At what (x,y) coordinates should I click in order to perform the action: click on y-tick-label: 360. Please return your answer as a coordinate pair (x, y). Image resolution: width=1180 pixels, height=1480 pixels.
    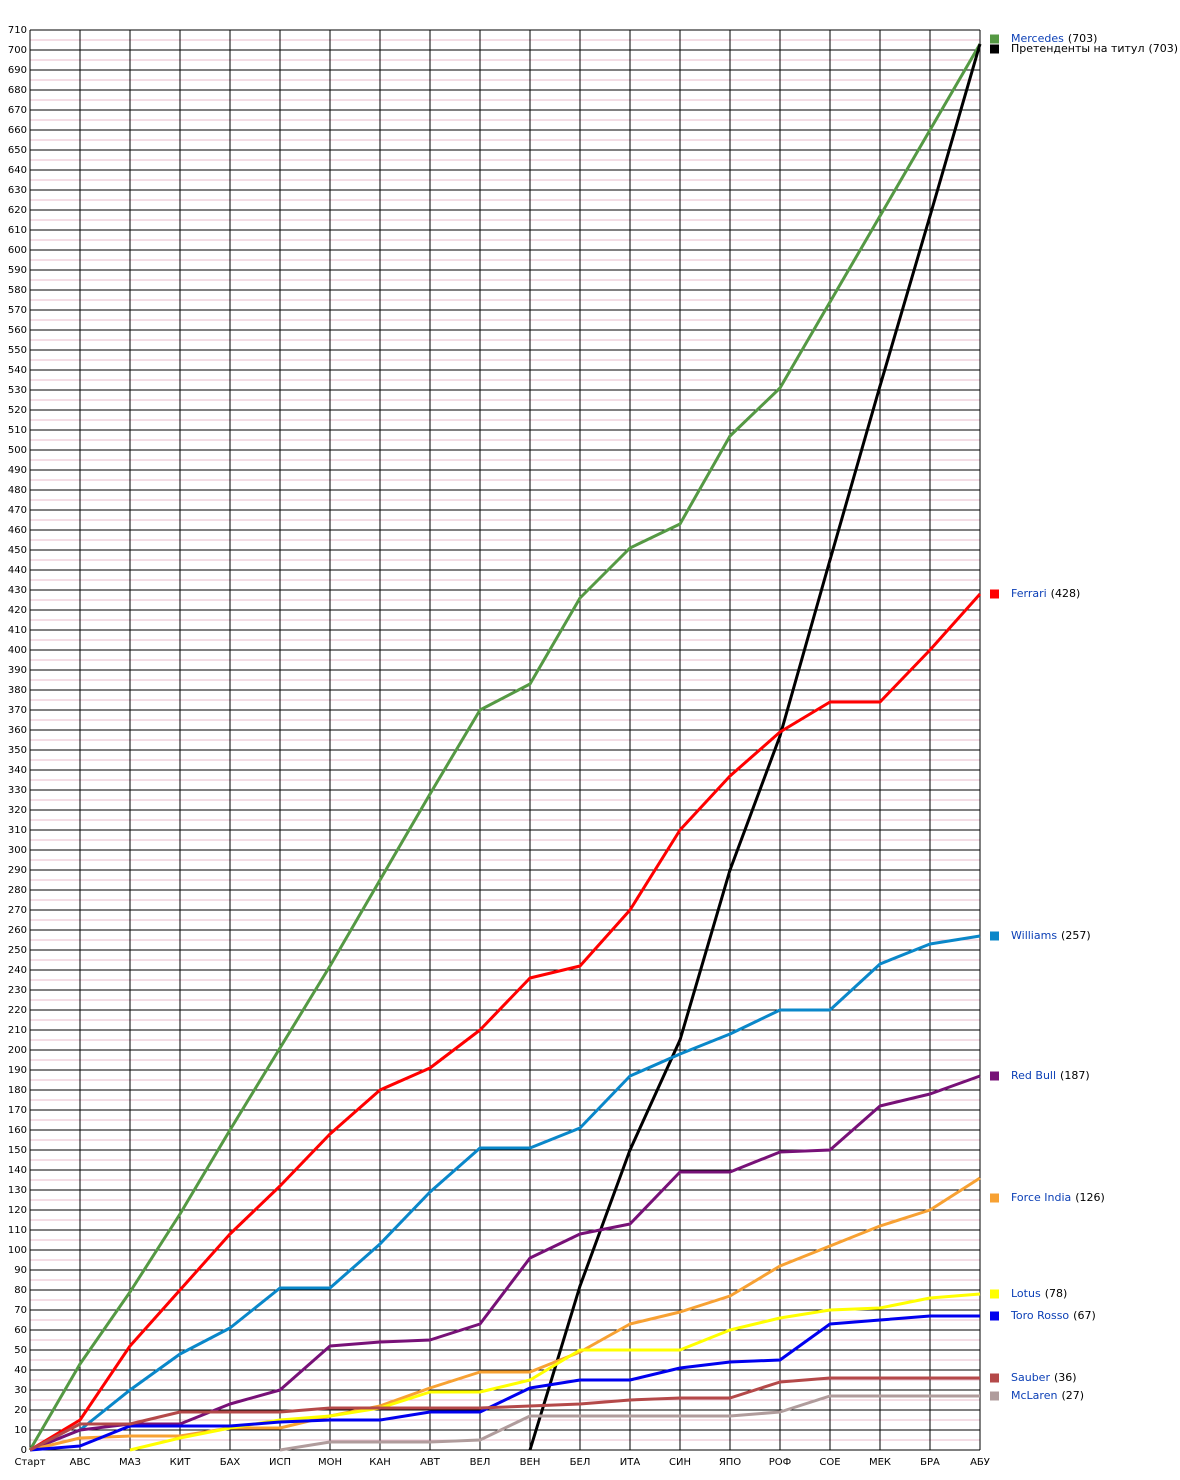
    Looking at the image, I should click on (17, 730).